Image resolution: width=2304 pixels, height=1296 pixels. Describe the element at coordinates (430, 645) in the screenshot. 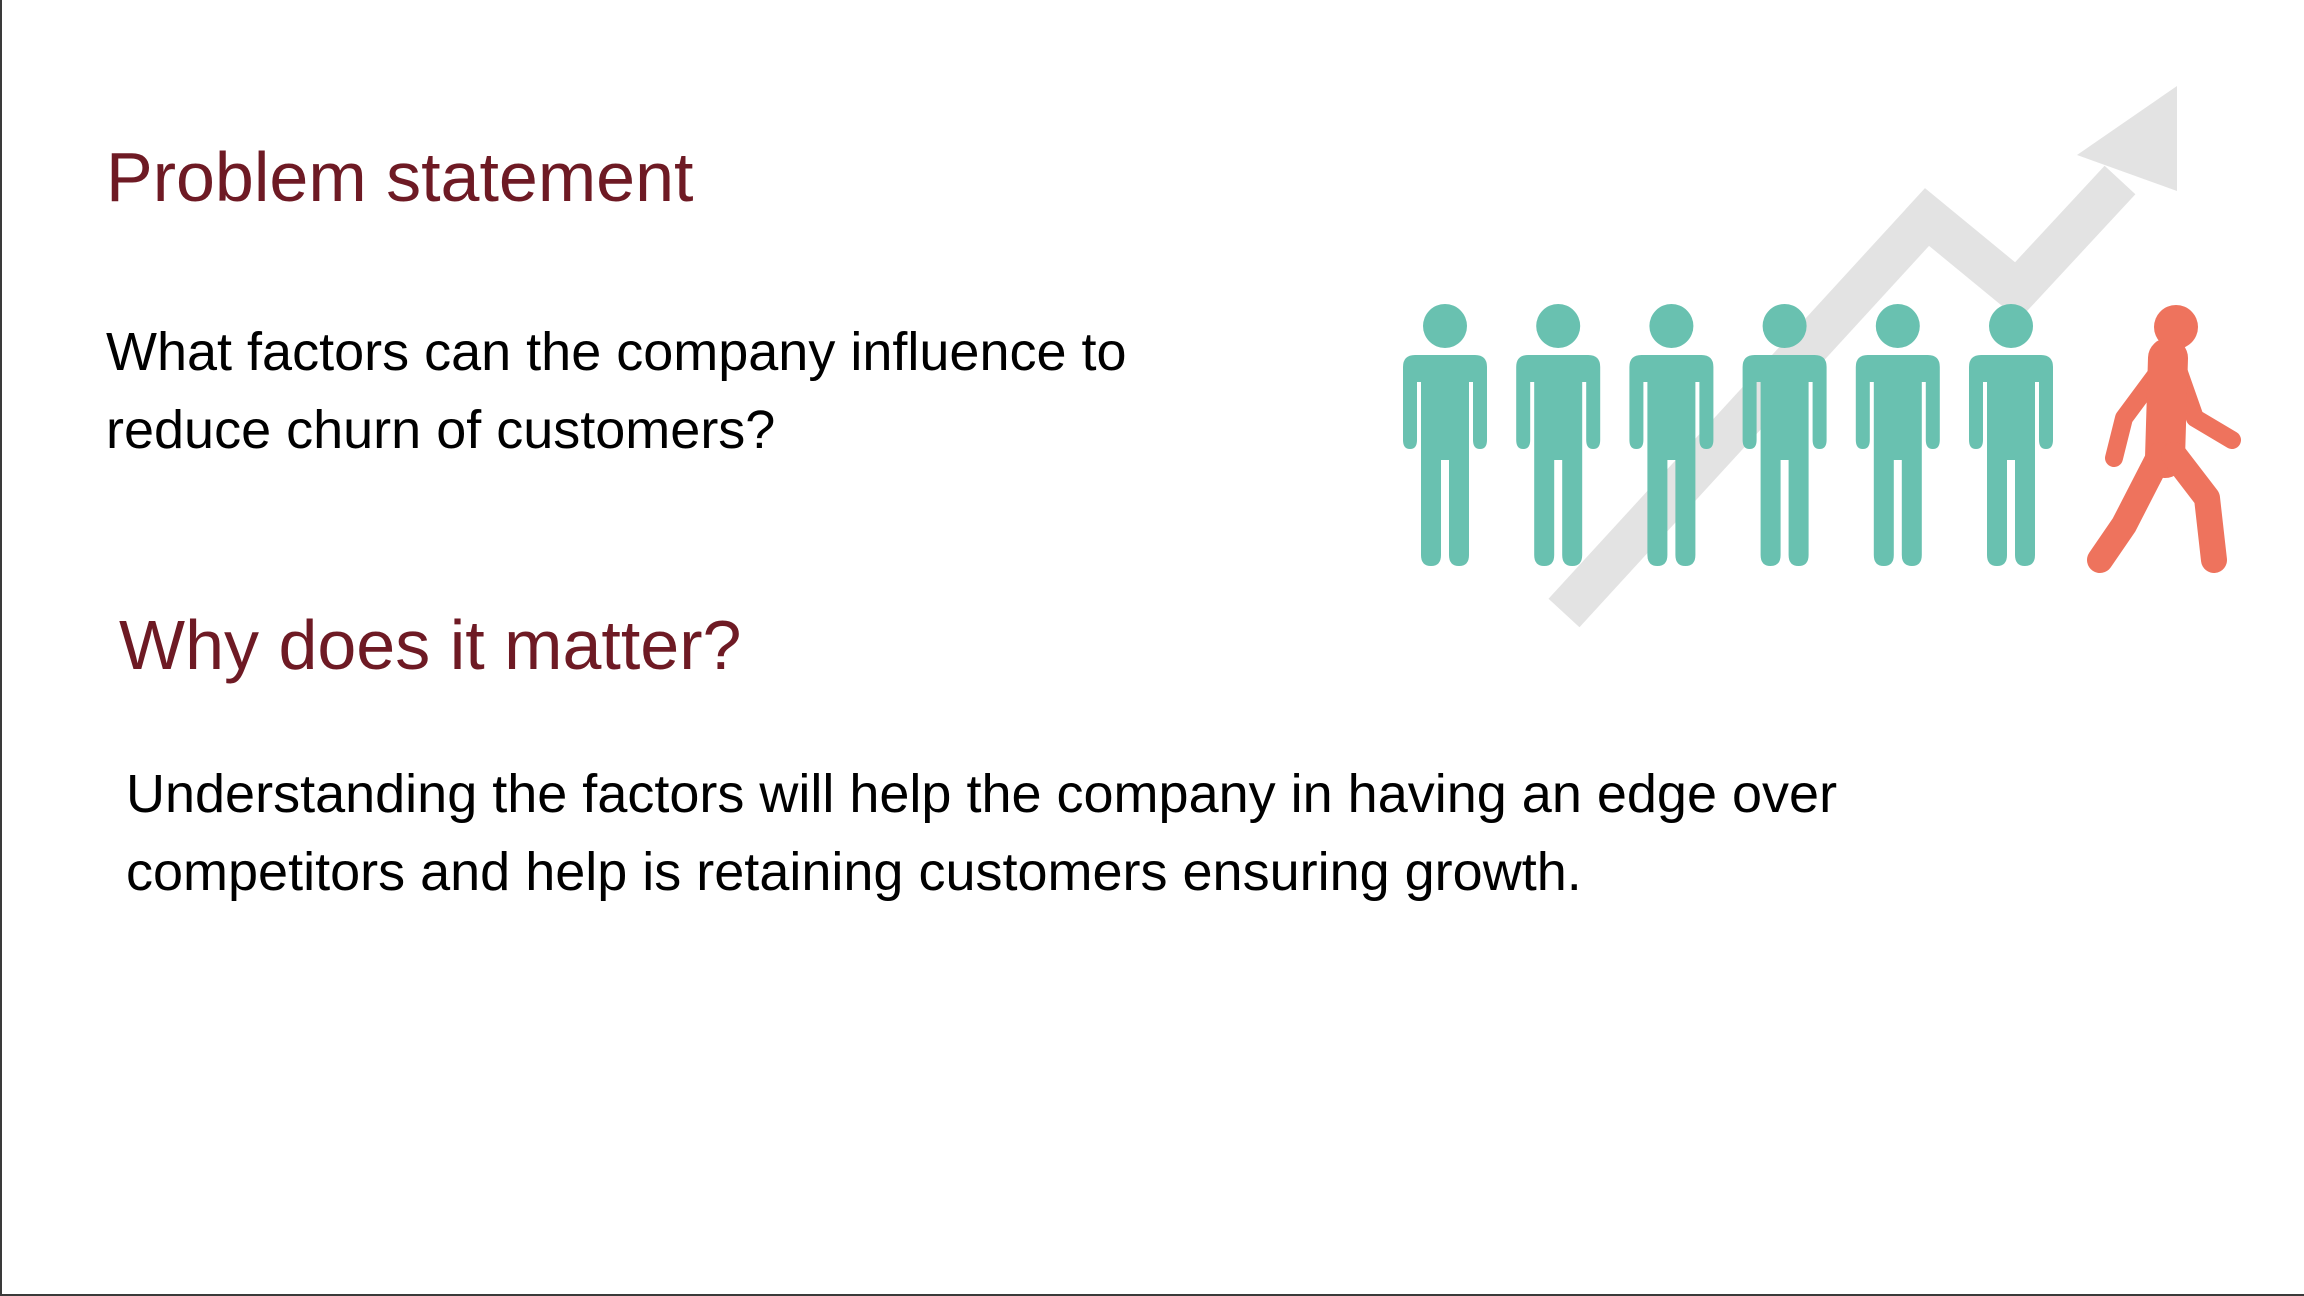

I see `why-it-matters-heading: Why does it matter?` at that location.